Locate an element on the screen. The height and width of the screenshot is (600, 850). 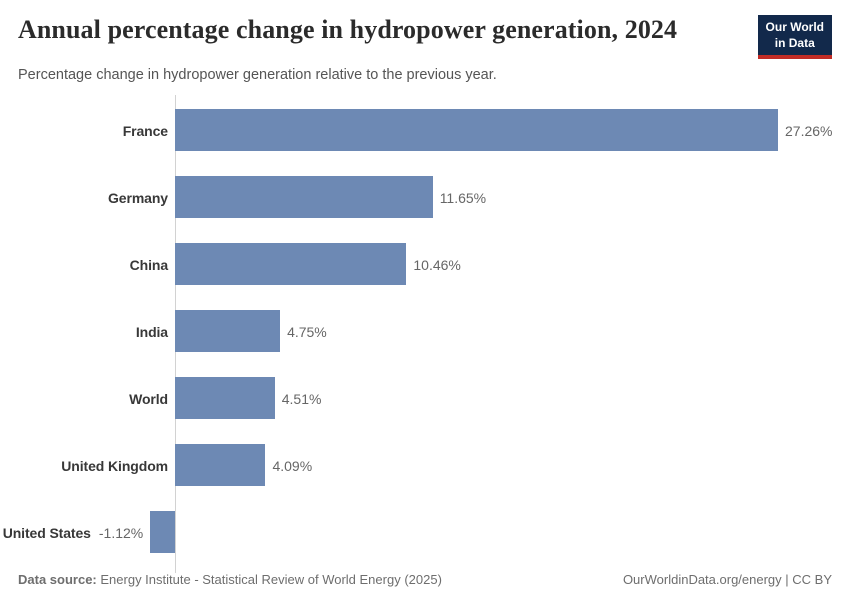
category-label: Germany is located at coordinates (138, 197).